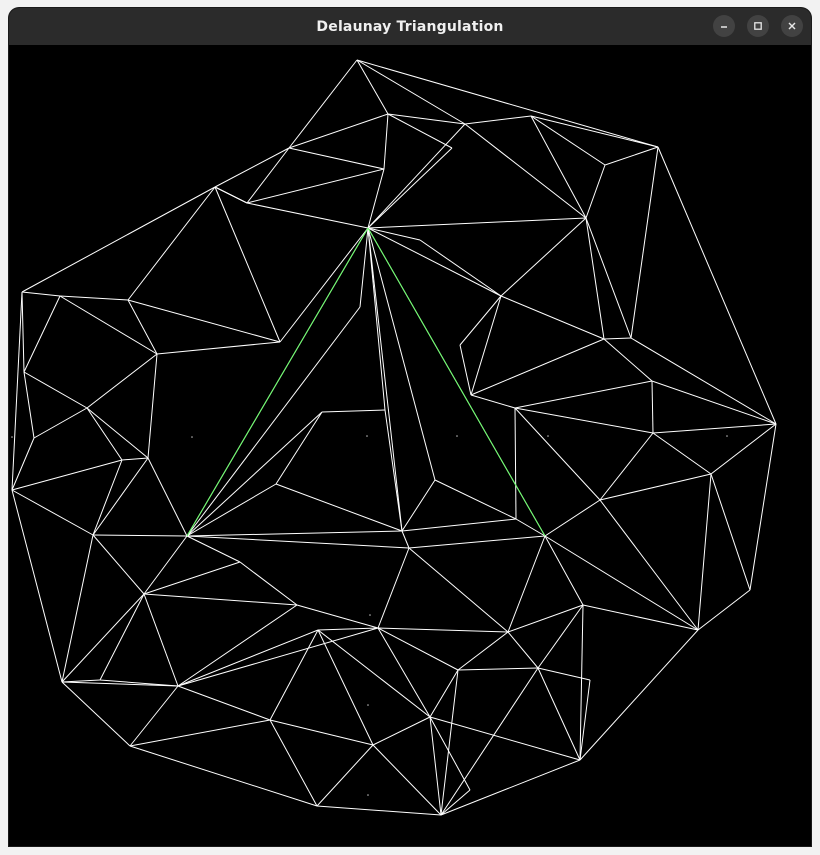  I want to click on window-title: Delaunay Triangulation, so click(410, 26).